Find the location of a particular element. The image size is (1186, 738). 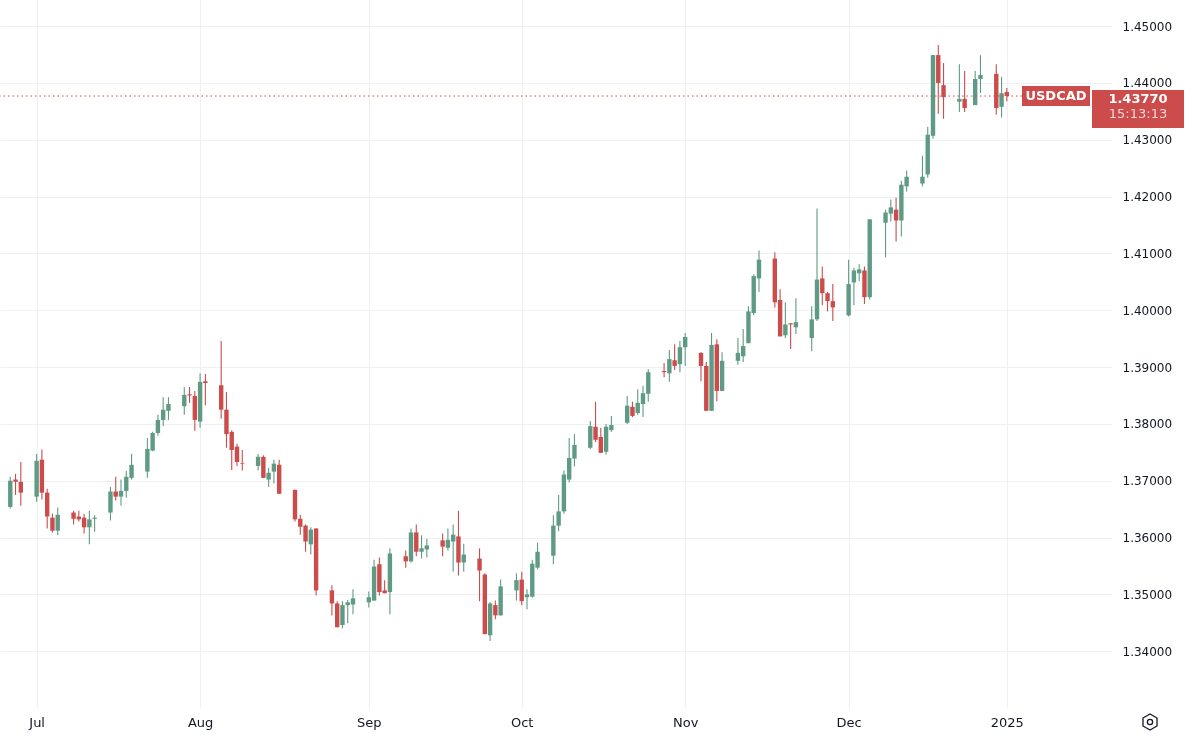

x-tick-label: Aug is located at coordinates (200, 722).